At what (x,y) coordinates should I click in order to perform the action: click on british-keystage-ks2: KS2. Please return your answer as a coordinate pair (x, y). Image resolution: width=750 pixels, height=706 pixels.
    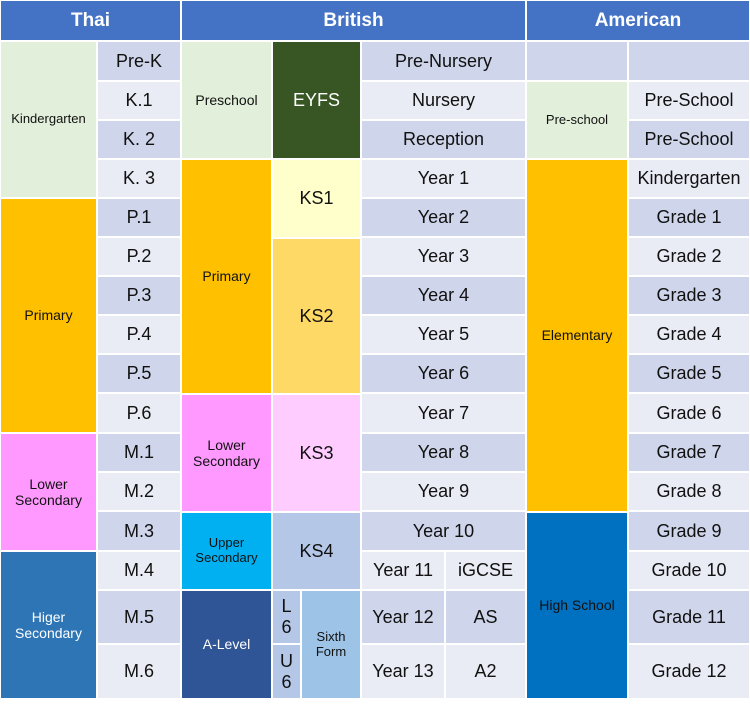
    Looking at the image, I should click on (316, 316).